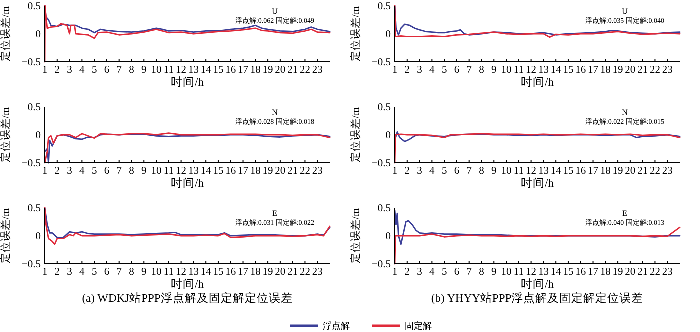 The height and width of the screenshot is (332, 700). What do you see at coordinates (336, 326) in the screenshot?
I see `legend-label: 浮点解` at bounding box center [336, 326].